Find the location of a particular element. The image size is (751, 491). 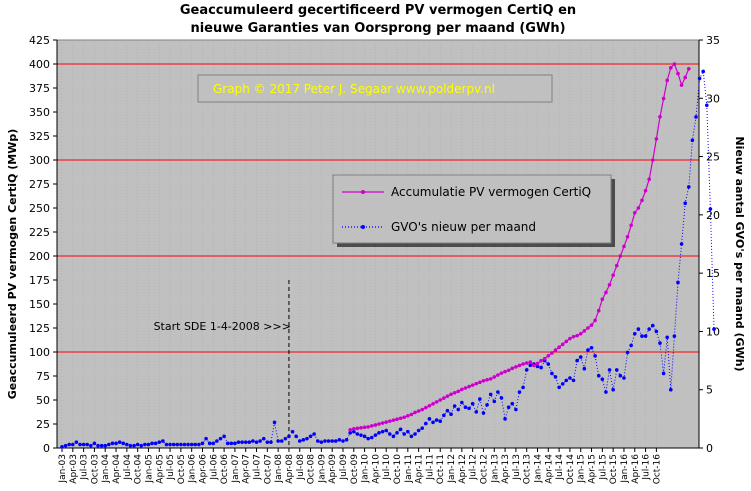

x-tick-label: Jul-04 is located at coordinates (128, 467).